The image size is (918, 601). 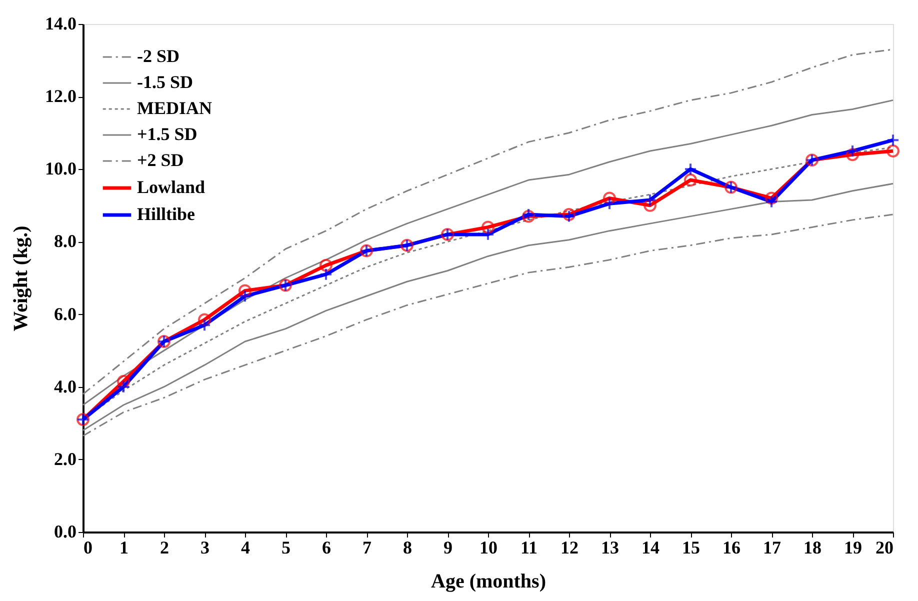 What do you see at coordinates (65, 532) in the screenshot?
I see `y-tick-label: 0.0` at bounding box center [65, 532].